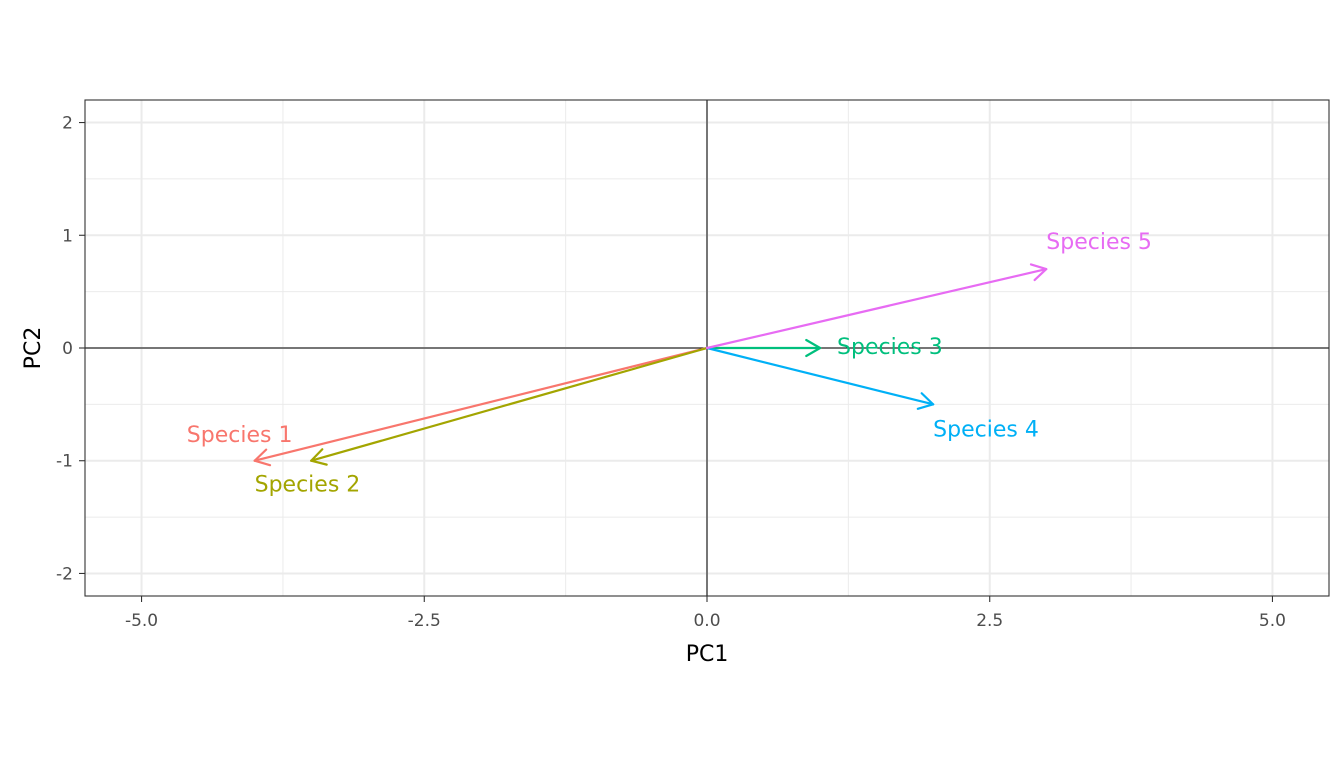  What do you see at coordinates (986, 429) in the screenshot?
I see `arrow-label: Species 4` at bounding box center [986, 429].